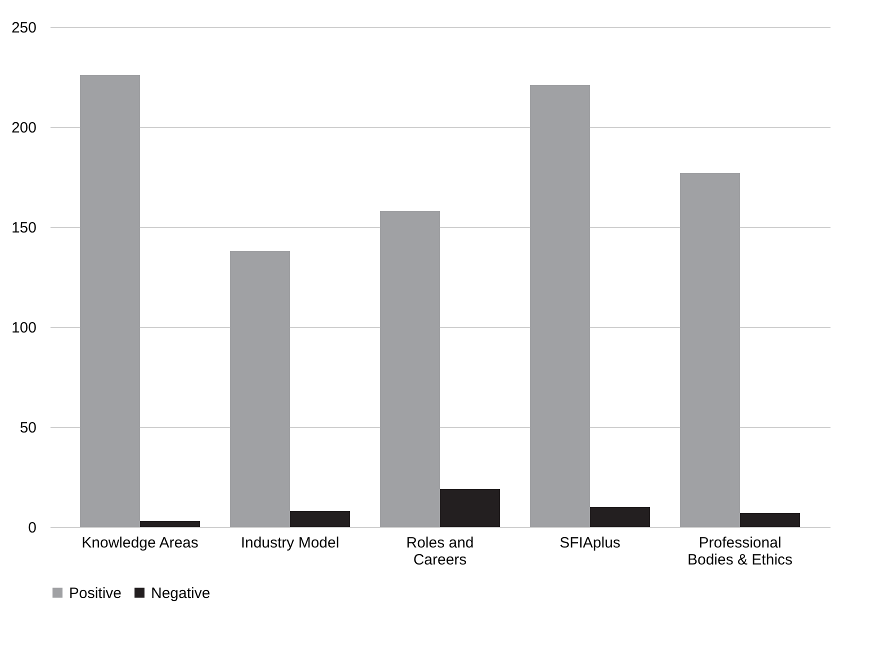  I want to click on x-tick-label: SFIAplus, so click(590, 543).